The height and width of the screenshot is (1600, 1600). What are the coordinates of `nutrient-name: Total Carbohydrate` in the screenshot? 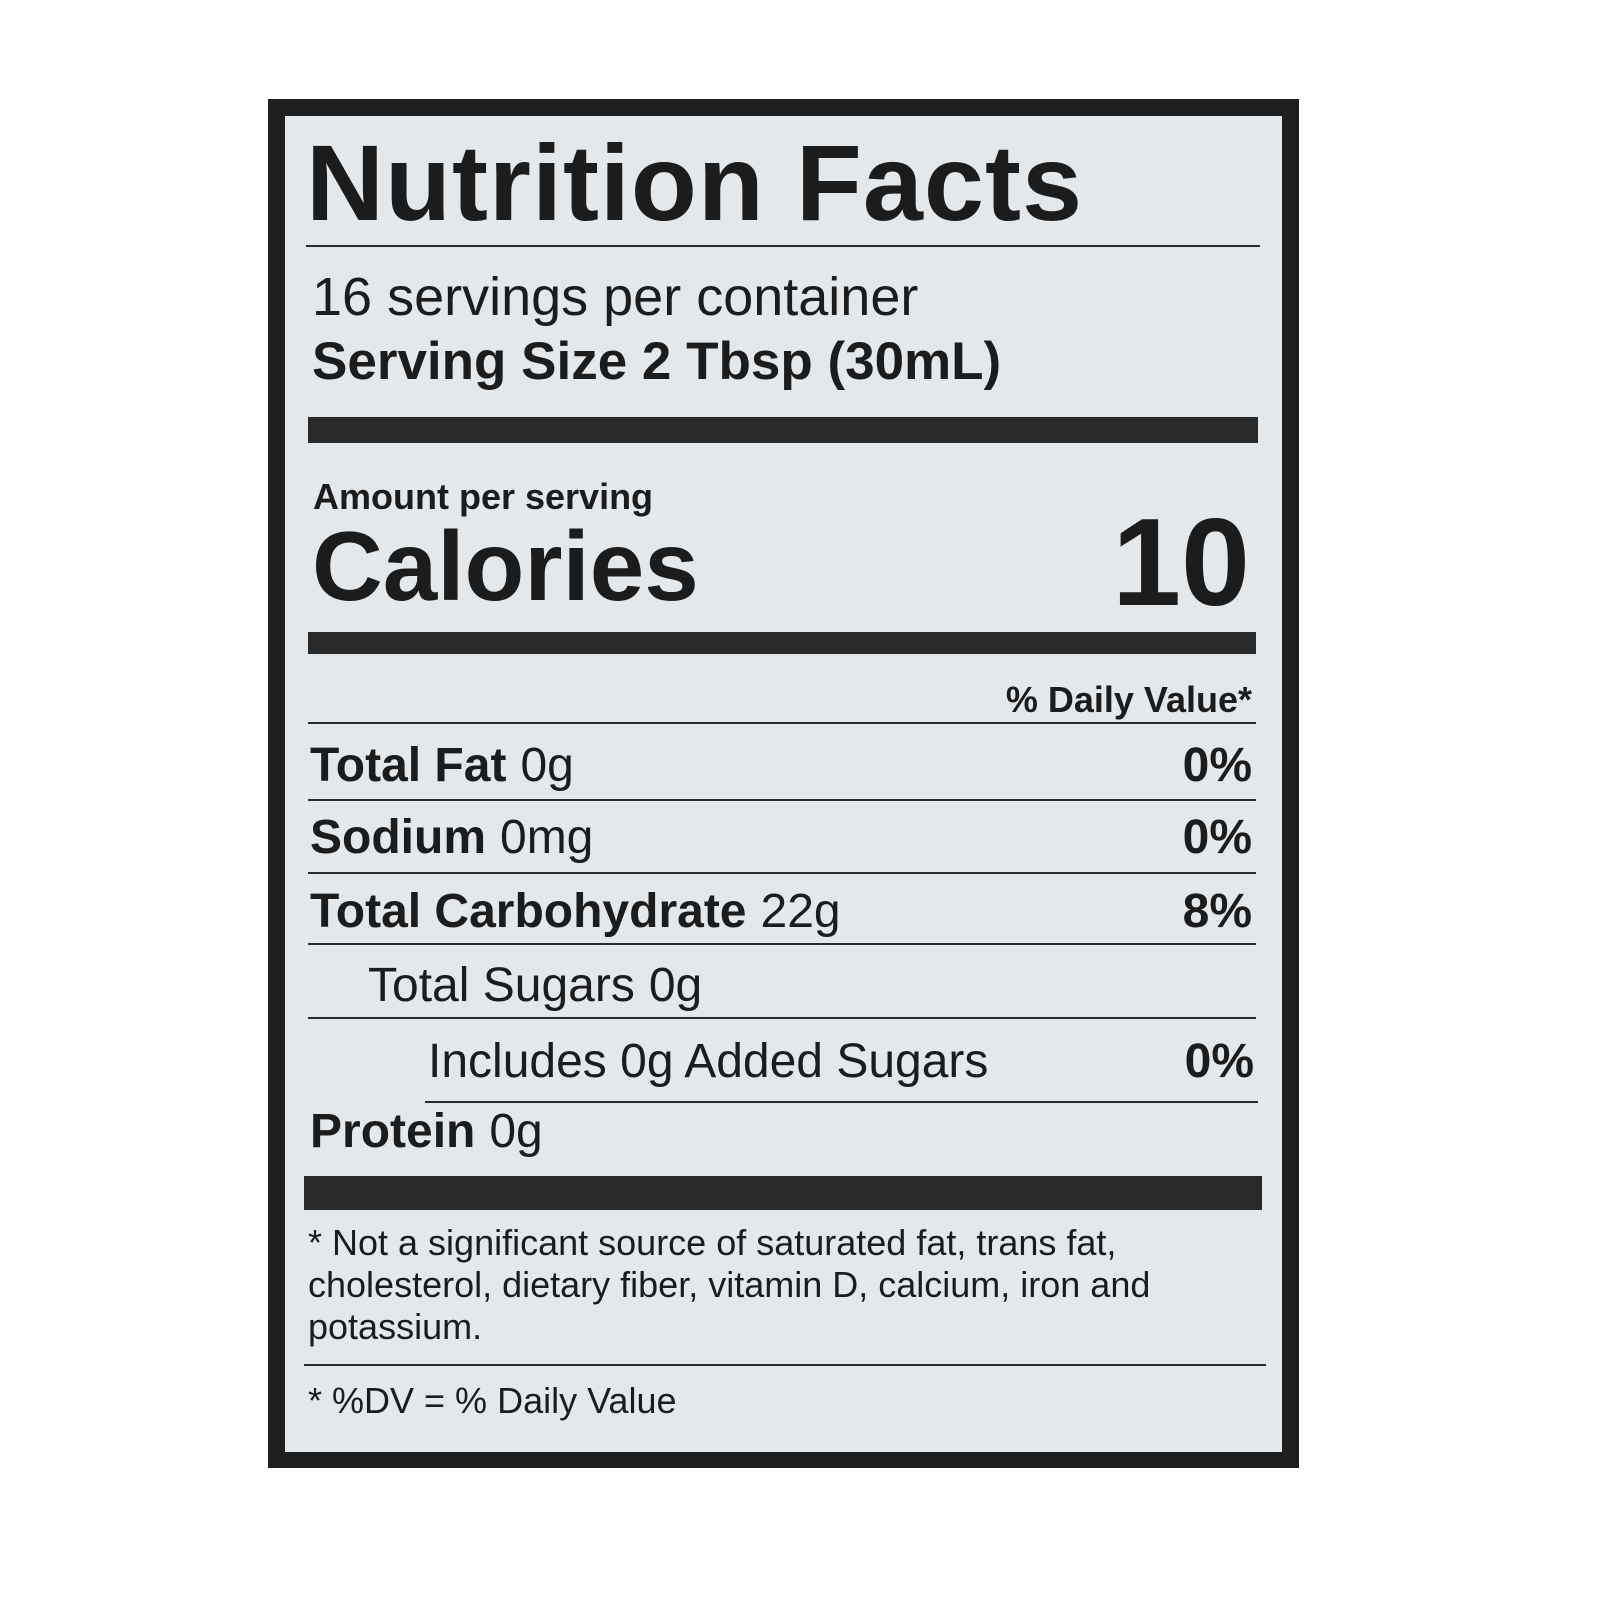 It's located at (528, 911).